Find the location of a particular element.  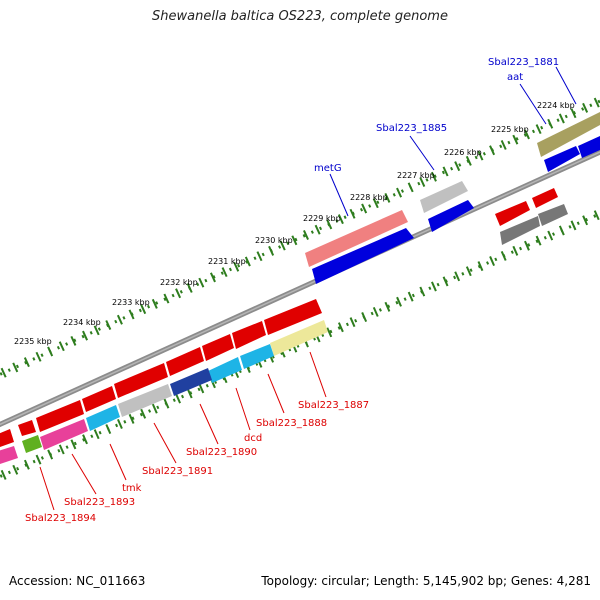

scale-label: 2235 kbp is located at coordinates (33, 341).